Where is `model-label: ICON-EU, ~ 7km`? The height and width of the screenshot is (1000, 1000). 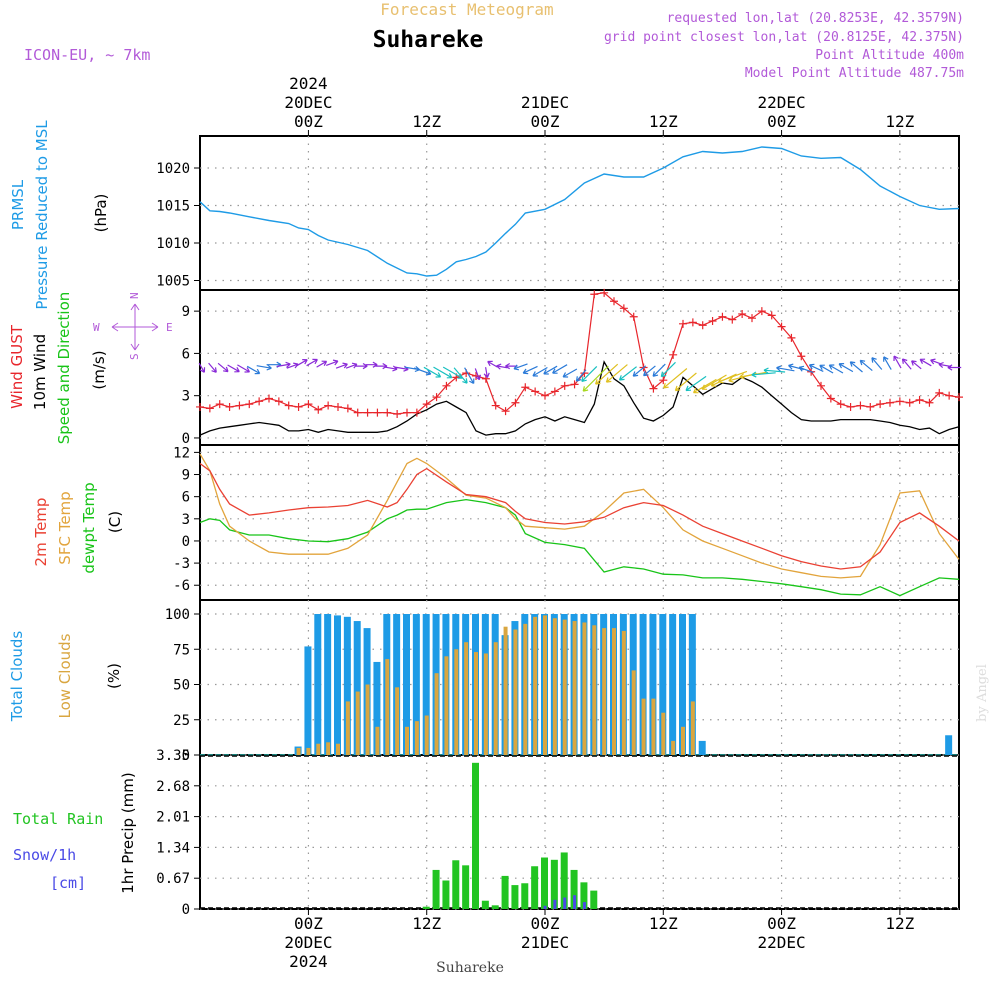
model-label: ICON-EU, ~ 7km is located at coordinates (87, 55).